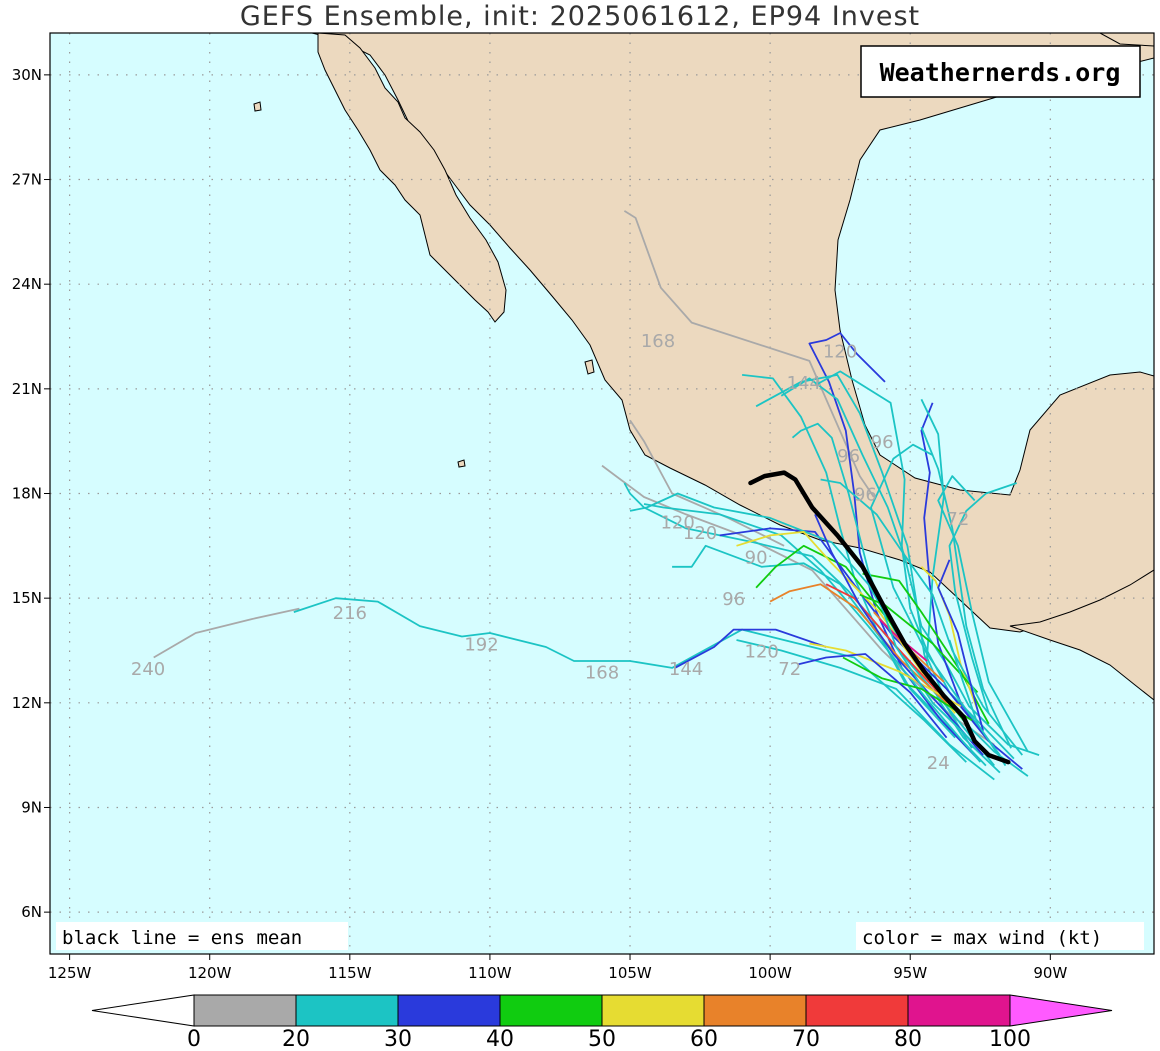  Describe the element at coordinates (70, 973) in the screenshot. I see `lon-tick-label: 125W` at that location.